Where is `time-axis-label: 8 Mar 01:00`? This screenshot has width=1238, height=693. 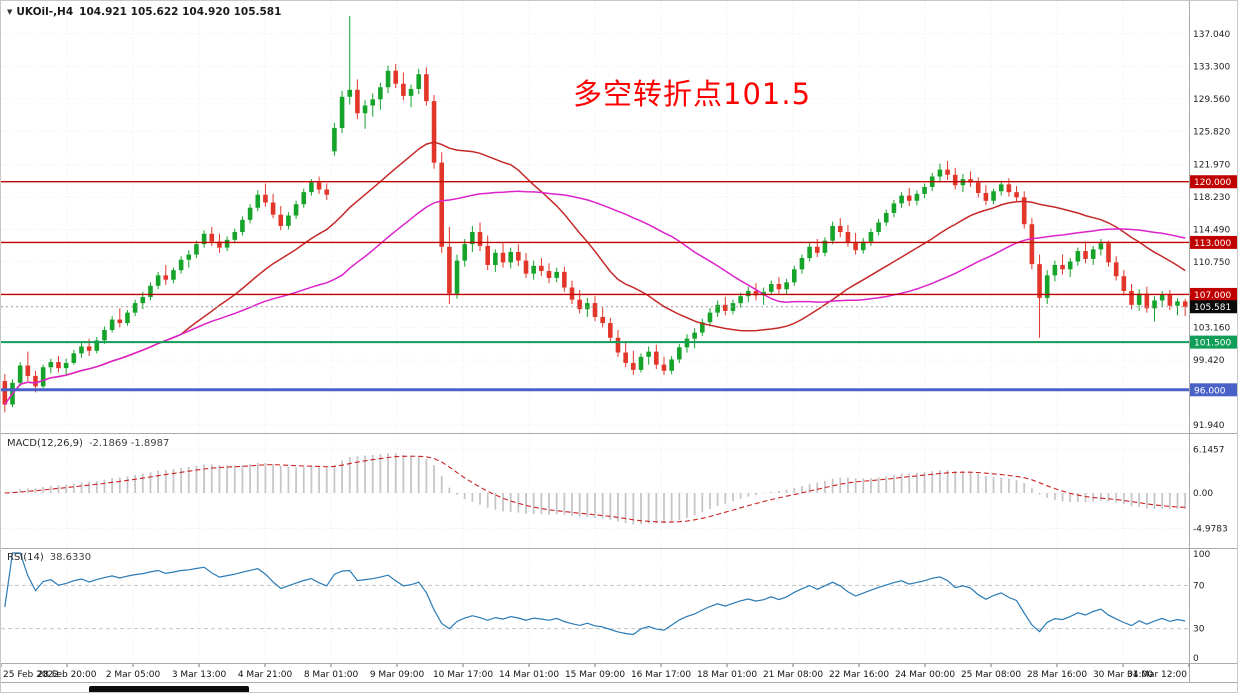 time-axis-label: 8 Mar 01:00 is located at coordinates (331, 675).